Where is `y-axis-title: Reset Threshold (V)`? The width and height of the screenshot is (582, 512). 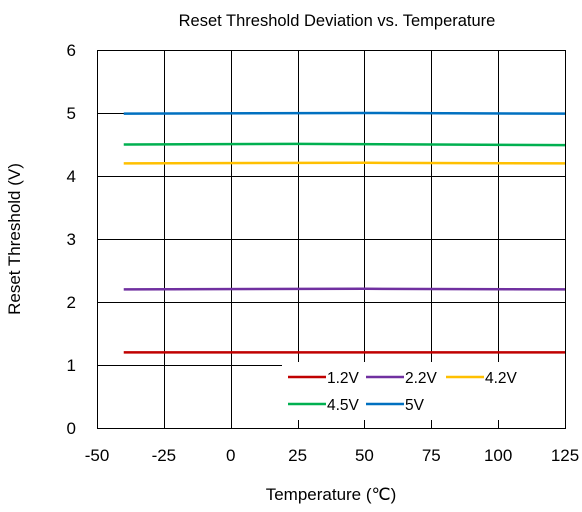 y-axis-title: Reset Threshold (V) is located at coordinates (14, 239).